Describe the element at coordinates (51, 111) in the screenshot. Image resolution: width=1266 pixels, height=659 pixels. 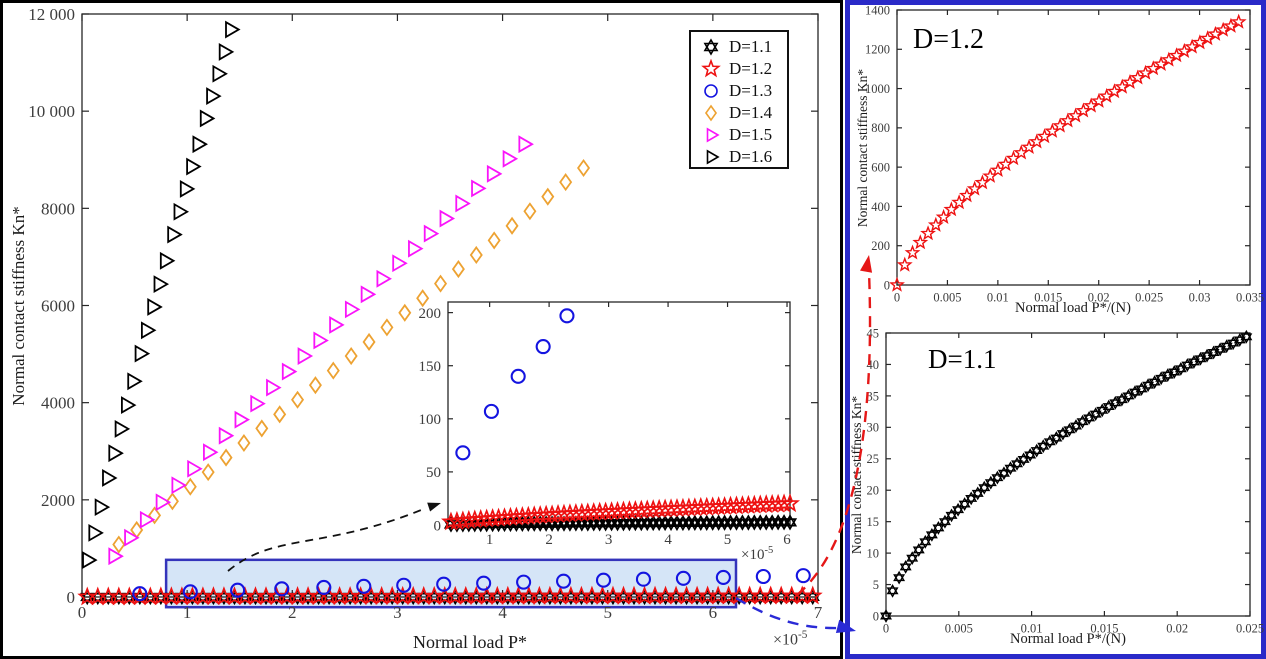
I see `y-tick-label: 10 000` at that location.